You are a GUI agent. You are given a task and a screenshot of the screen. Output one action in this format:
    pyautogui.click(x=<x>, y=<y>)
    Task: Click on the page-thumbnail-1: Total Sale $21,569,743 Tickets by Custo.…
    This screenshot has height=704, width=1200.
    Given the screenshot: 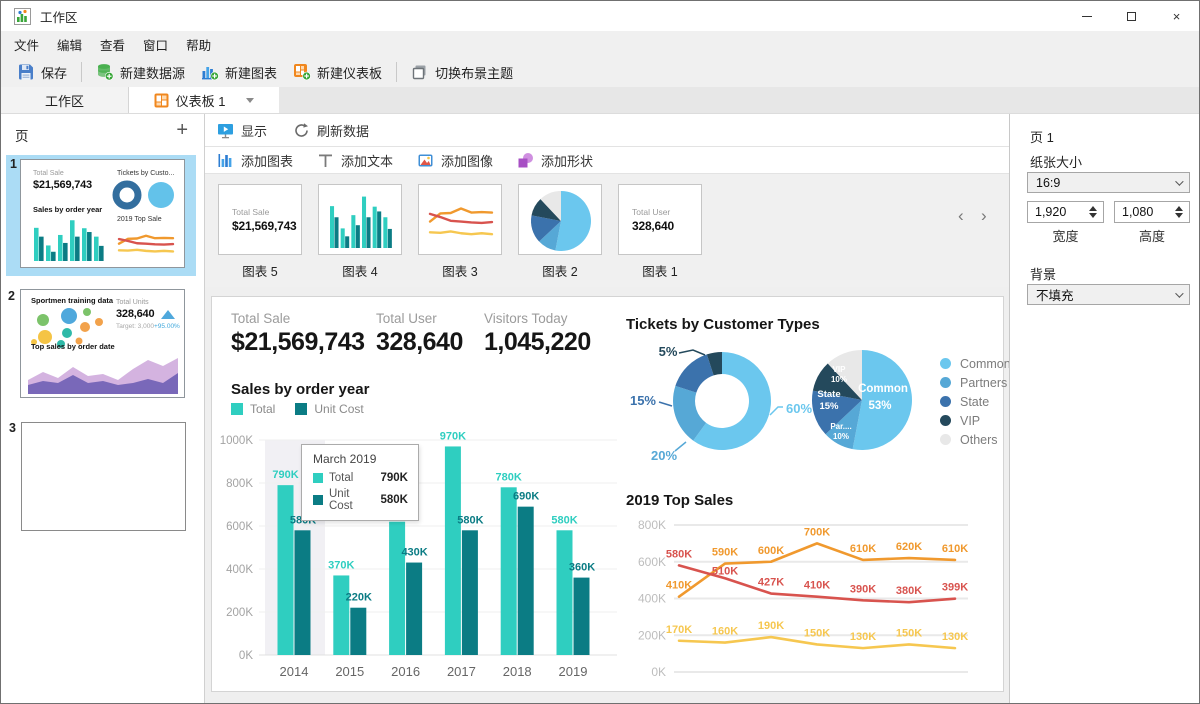 What is the action you would take?
    pyautogui.click(x=102, y=213)
    